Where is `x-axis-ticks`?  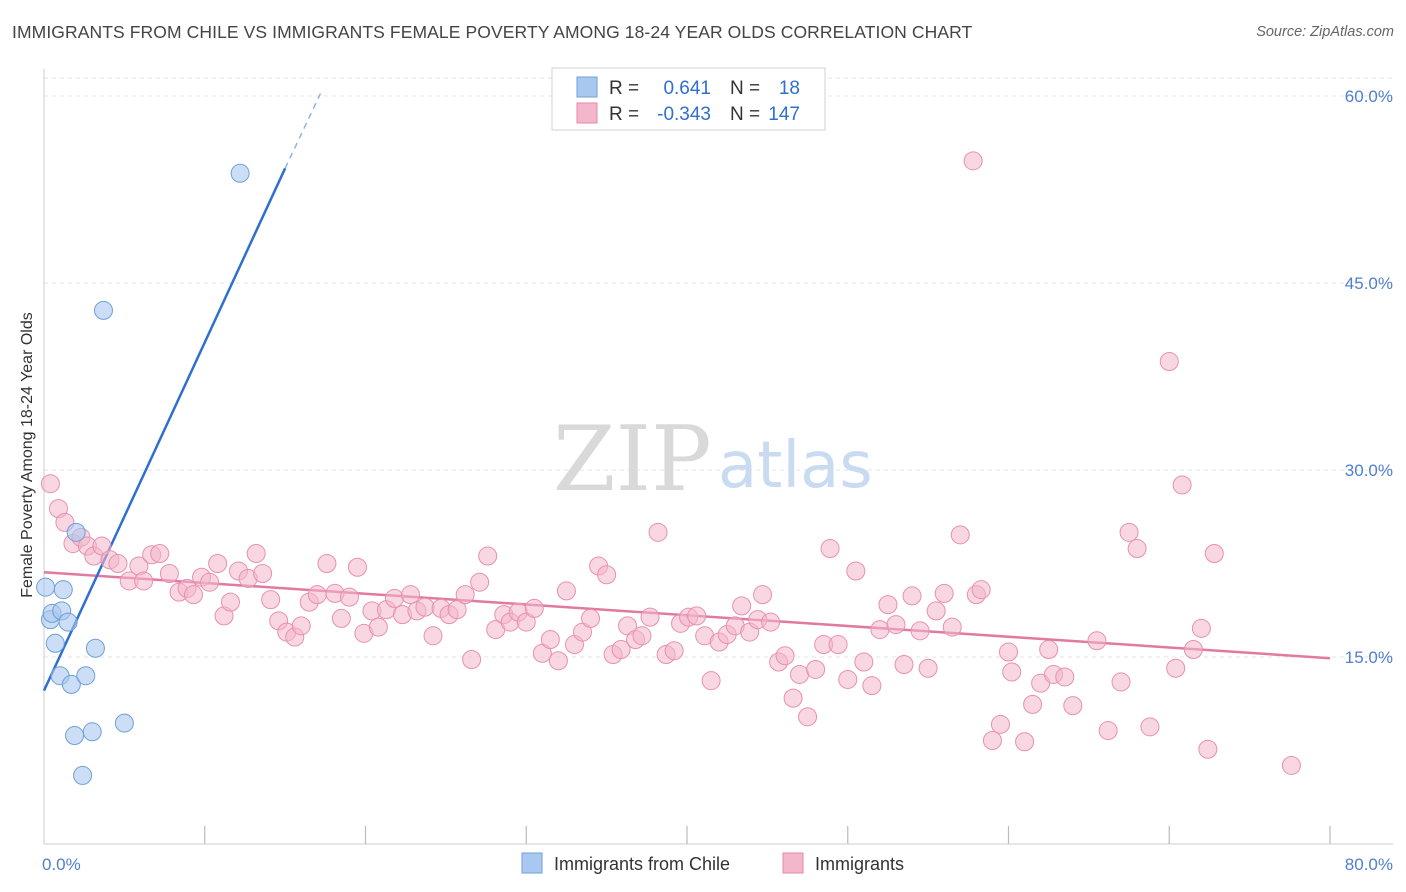 x-axis-ticks is located at coordinates (767, 835).